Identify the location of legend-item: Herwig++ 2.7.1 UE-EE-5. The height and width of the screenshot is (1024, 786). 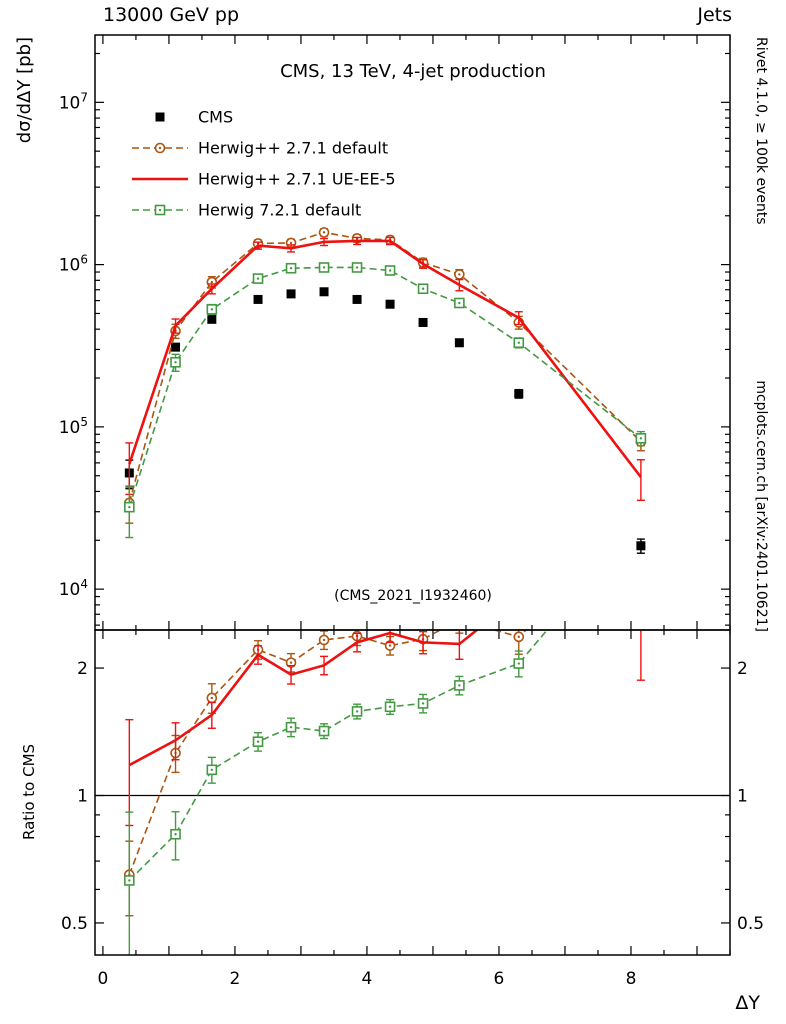
(264, 179).